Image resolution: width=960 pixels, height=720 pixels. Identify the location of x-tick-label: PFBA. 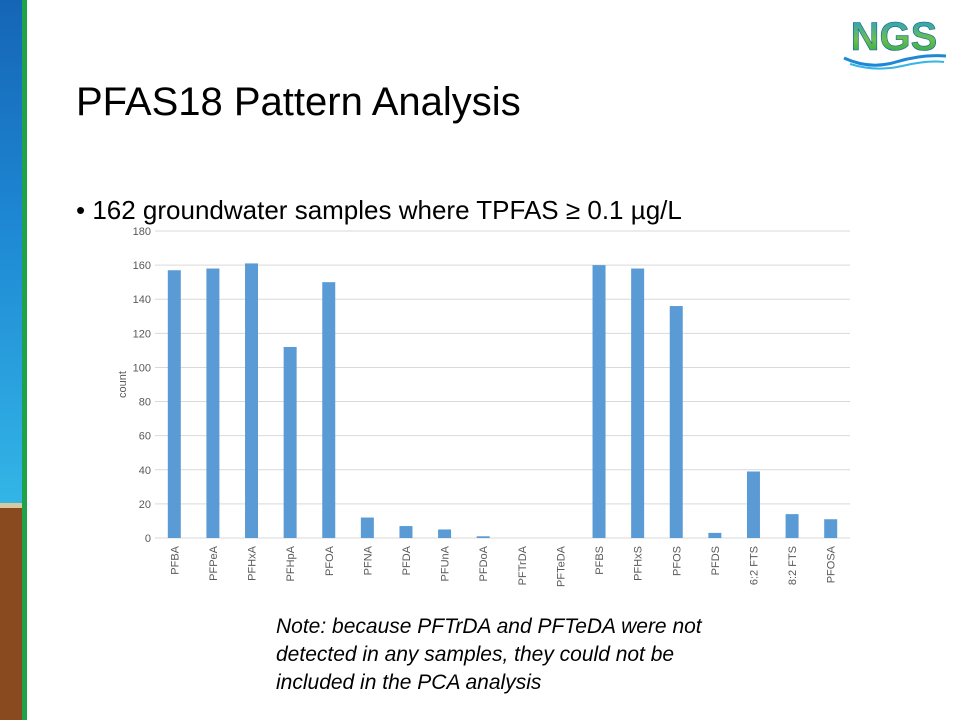
(175, 559).